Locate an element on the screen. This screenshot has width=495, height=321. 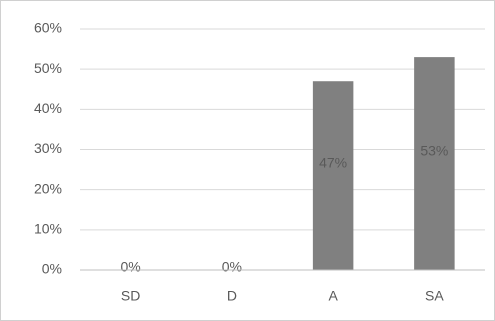
y-tick-label: 30% is located at coordinates (48, 148).